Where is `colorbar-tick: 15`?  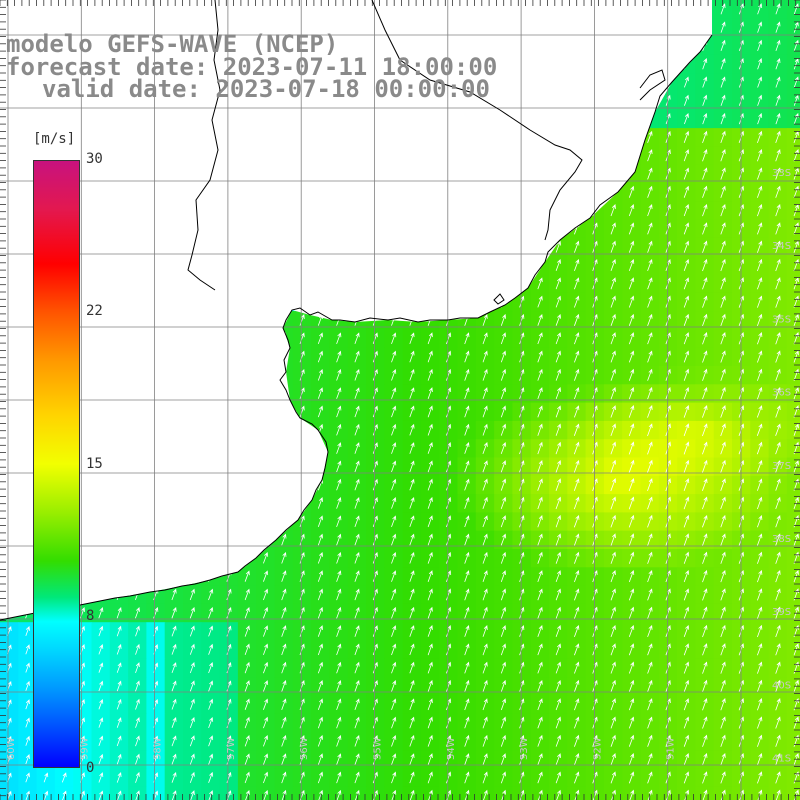 colorbar-tick: 15 is located at coordinates (94, 464).